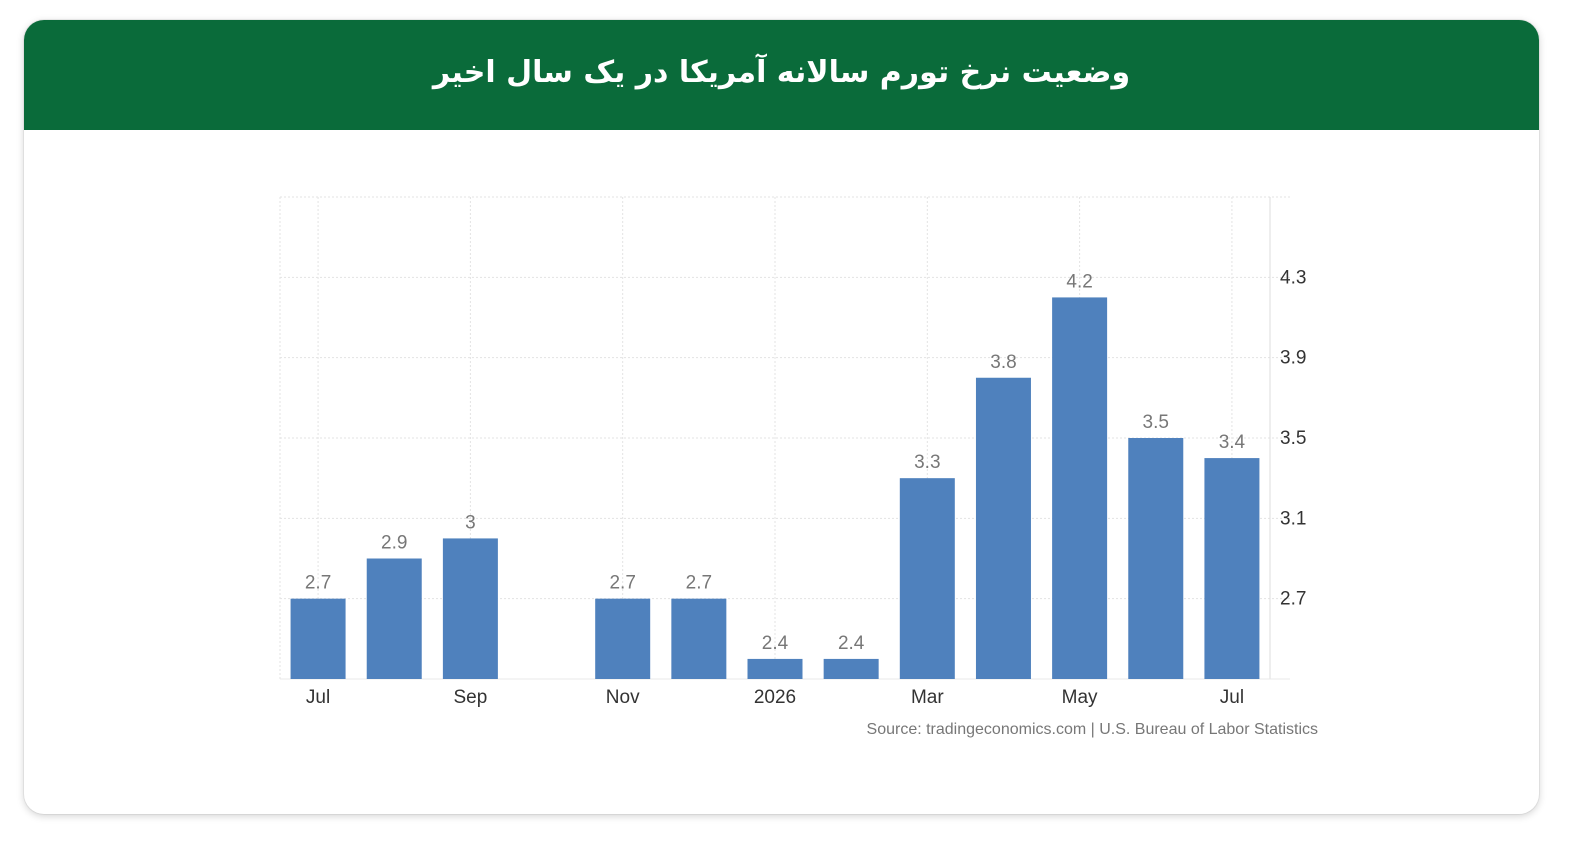  Describe the element at coordinates (1003, 362) in the screenshot. I see `bar-value-label: 3.8` at that location.